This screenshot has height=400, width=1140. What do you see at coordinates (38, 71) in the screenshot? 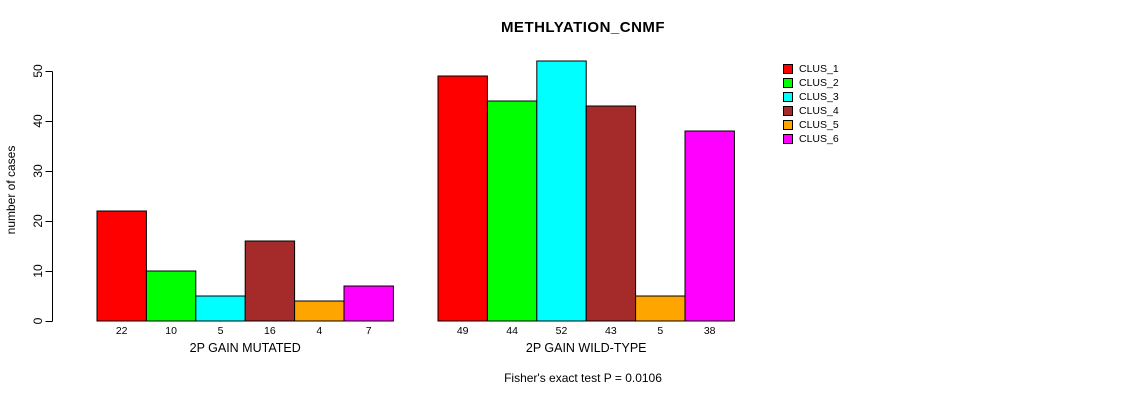
I see `y-tick-label: 50` at bounding box center [38, 71].